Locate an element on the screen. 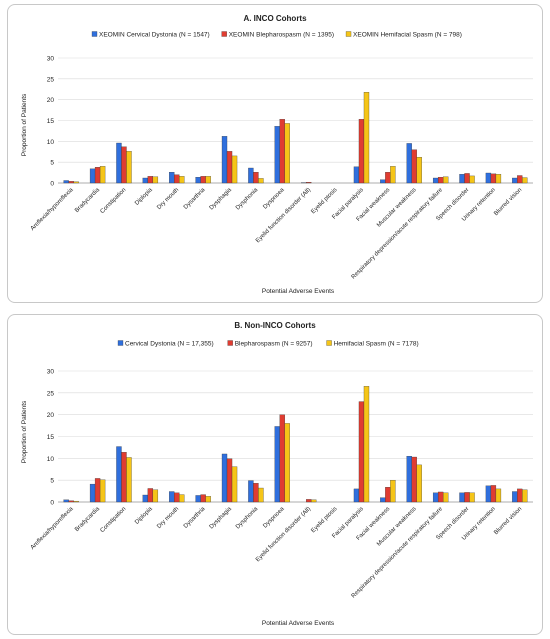 The height and width of the screenshot is (639, 550). x-tick-label: Diplopia is located at coordinates (144, 197).